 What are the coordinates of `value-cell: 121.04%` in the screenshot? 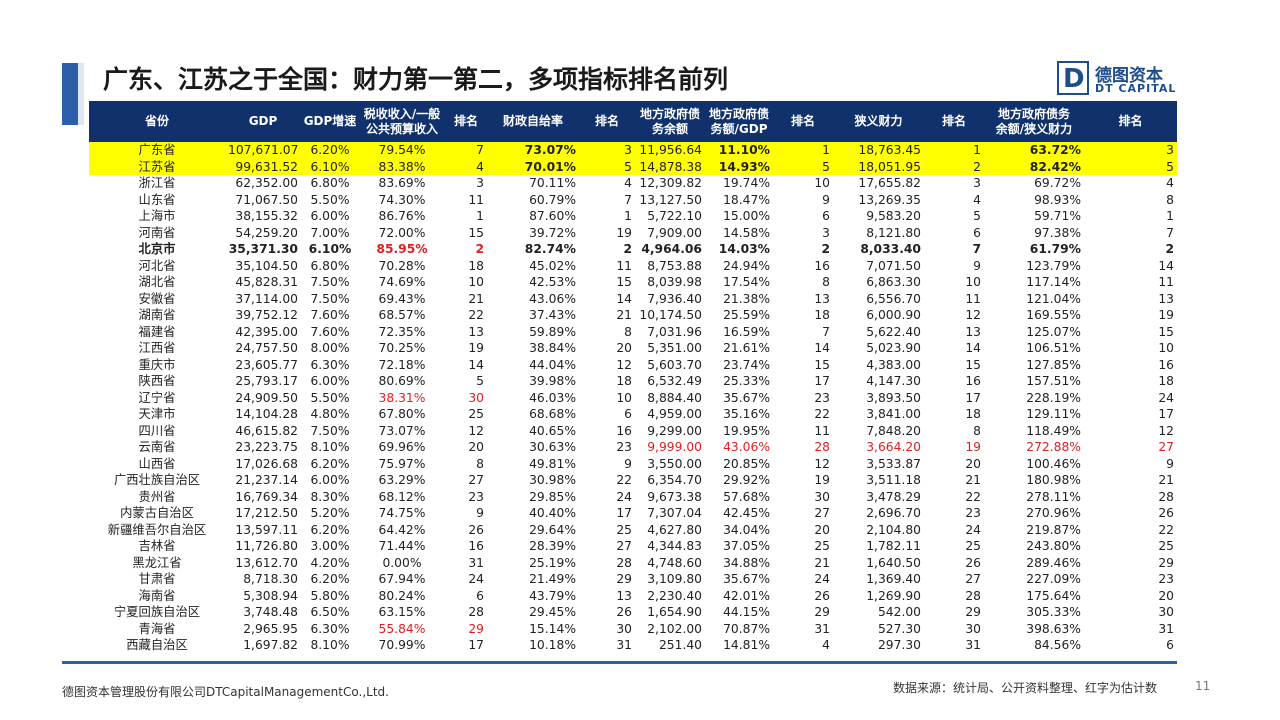 It's located at (1053, 298).